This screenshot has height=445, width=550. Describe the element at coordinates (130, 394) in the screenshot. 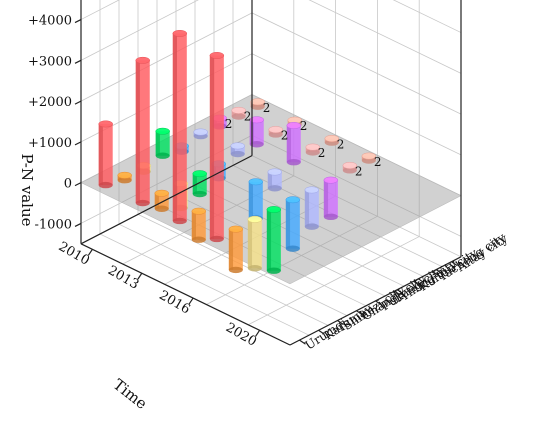

I see `time-axis-title: Time` at that location.